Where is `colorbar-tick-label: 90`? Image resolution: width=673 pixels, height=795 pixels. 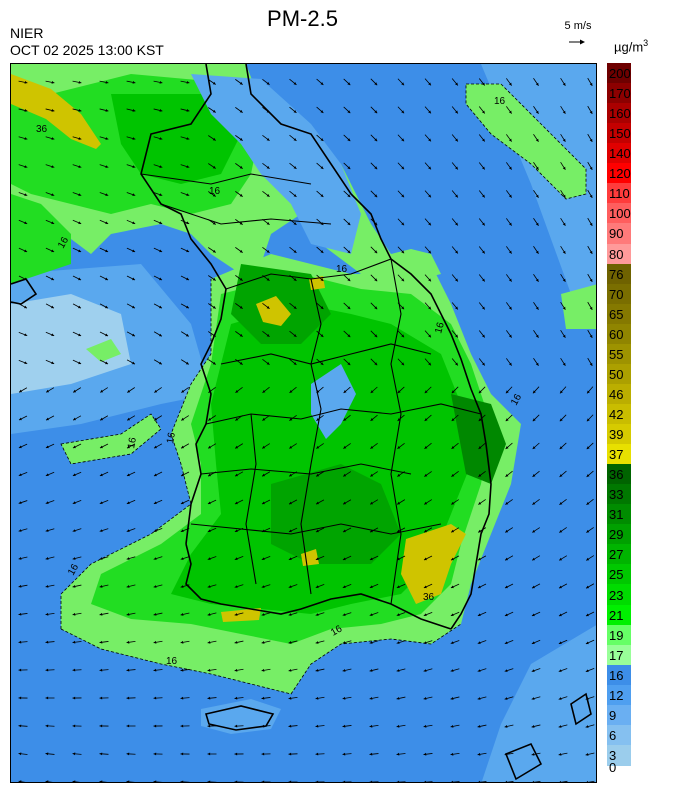
colorbar-tick-label: 90 is located at coordinates (616, 234).